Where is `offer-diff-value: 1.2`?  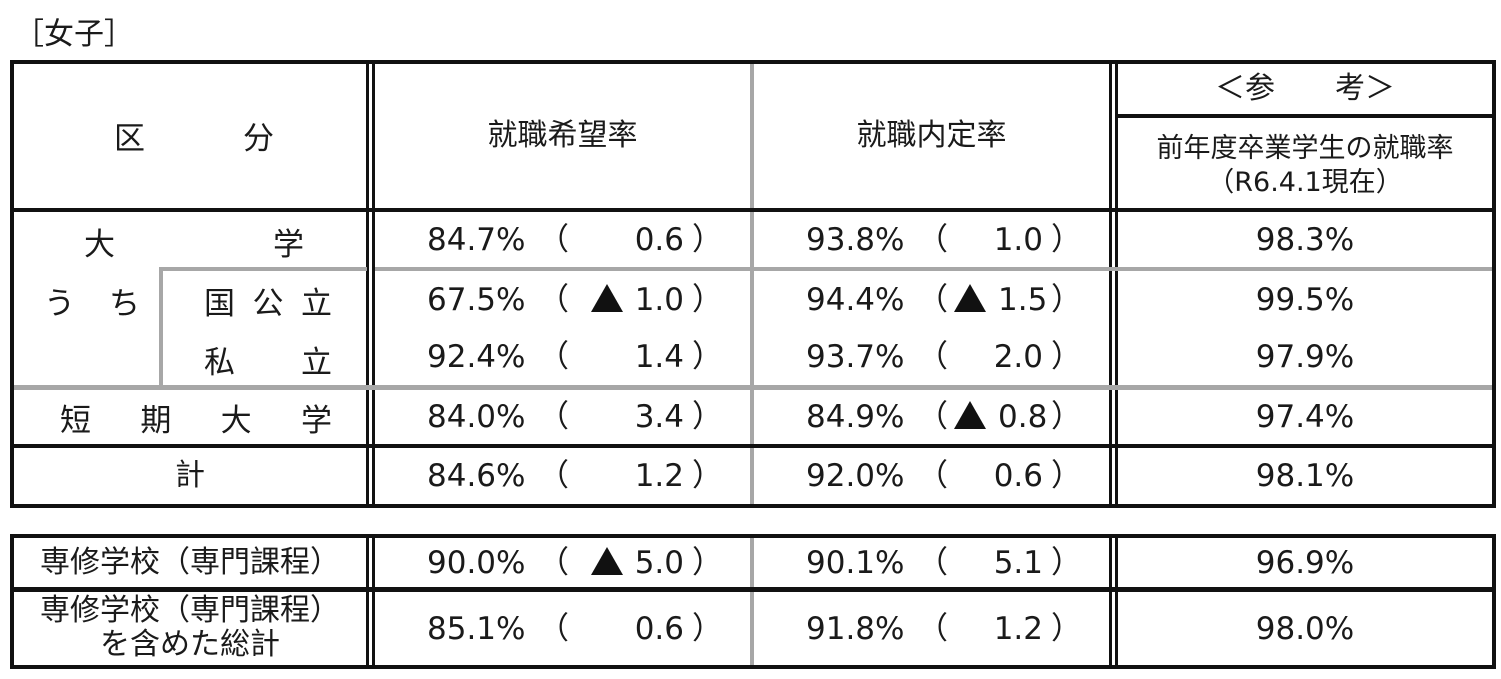 offer-diff-value: 1.2 is located at coordinates (998, 629).